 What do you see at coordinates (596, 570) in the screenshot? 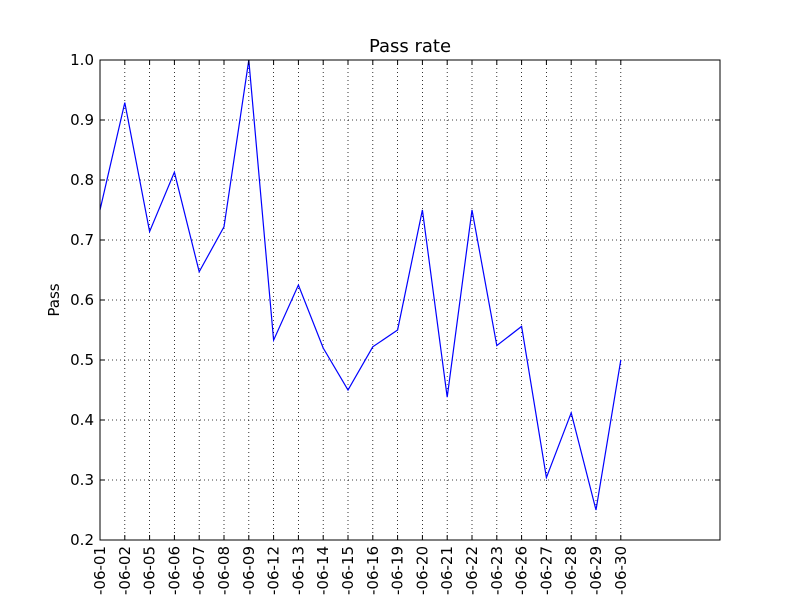
I see `x-tick-label: -06-29` at bounding box center [596, 570].